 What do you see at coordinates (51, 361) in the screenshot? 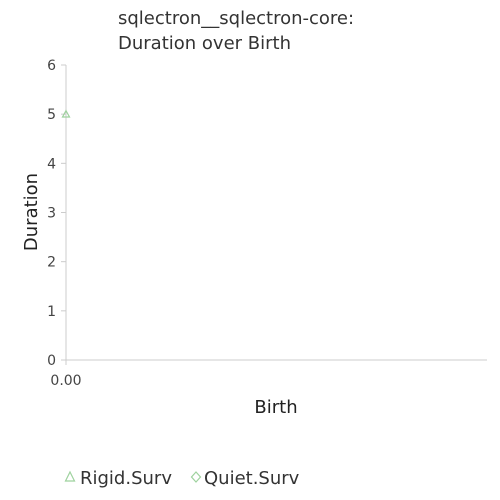
I see `y-tick-label: 0` at bounding box center [51, 361].